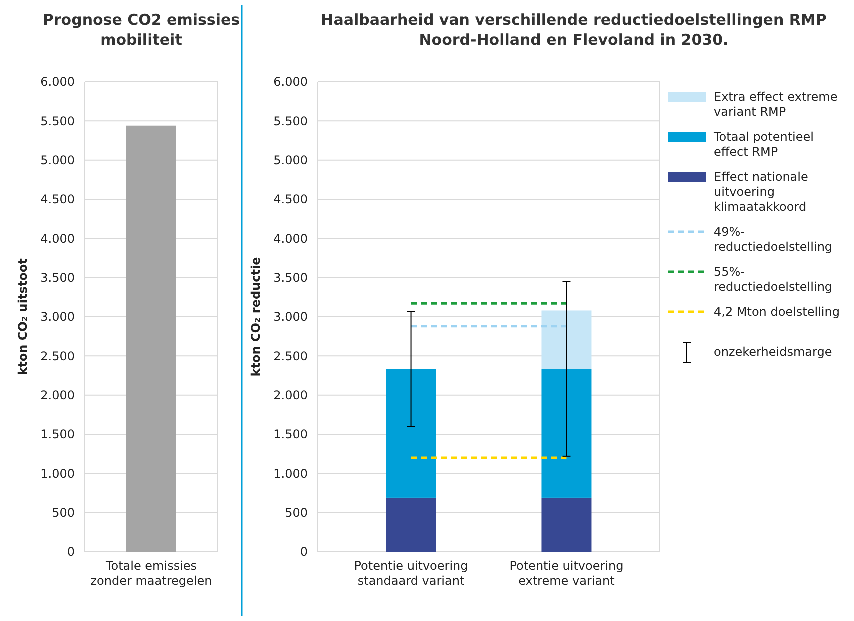  Describe the element at coordinates (141, 30) in the screenshot. I see `chart-title: Prognose CO2 emissies mobiliteit` at that location.